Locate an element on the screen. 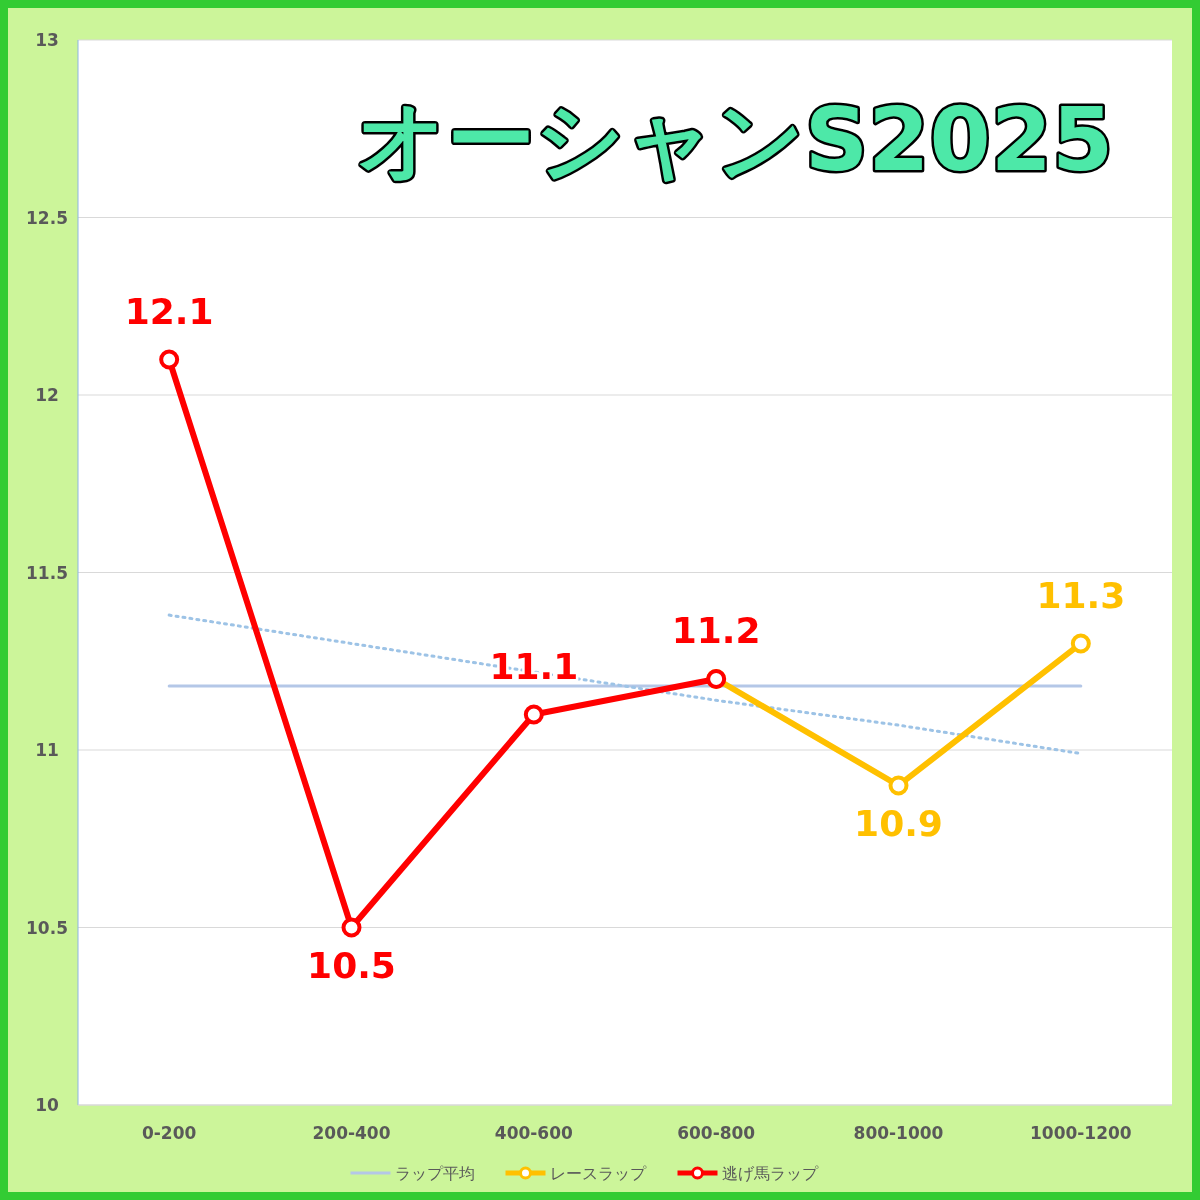  x-tick-label: 800-1000 is located at coordinates (898, 1133).